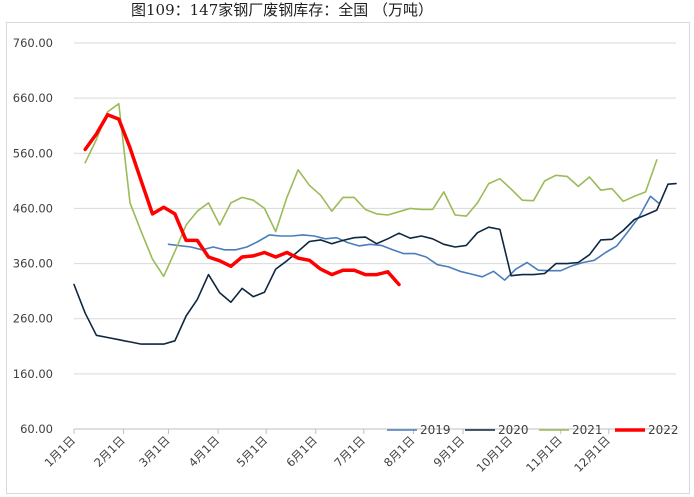  Describe the element at coordinates (33, 98) in the screenshot. I see `y-tick-label: 660.00` at that location.